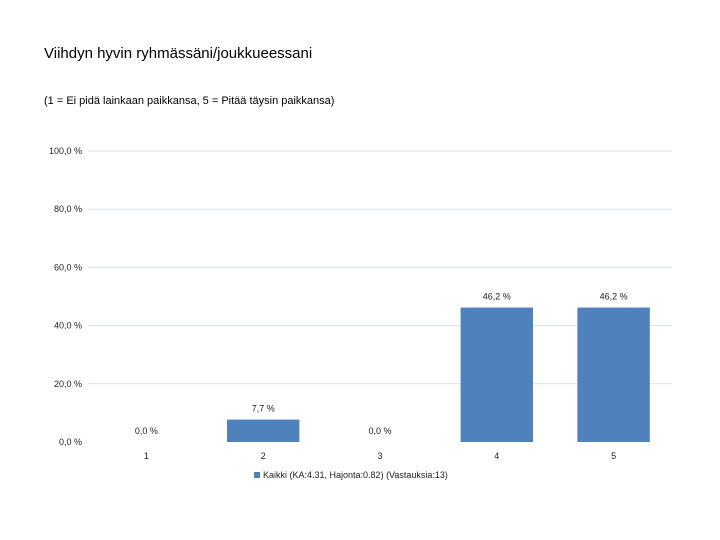  What do you see at coordinates (70, 442) in the screenshot?
I see `y-tick-label: 0,0 %` at bounding box center [70, 442].